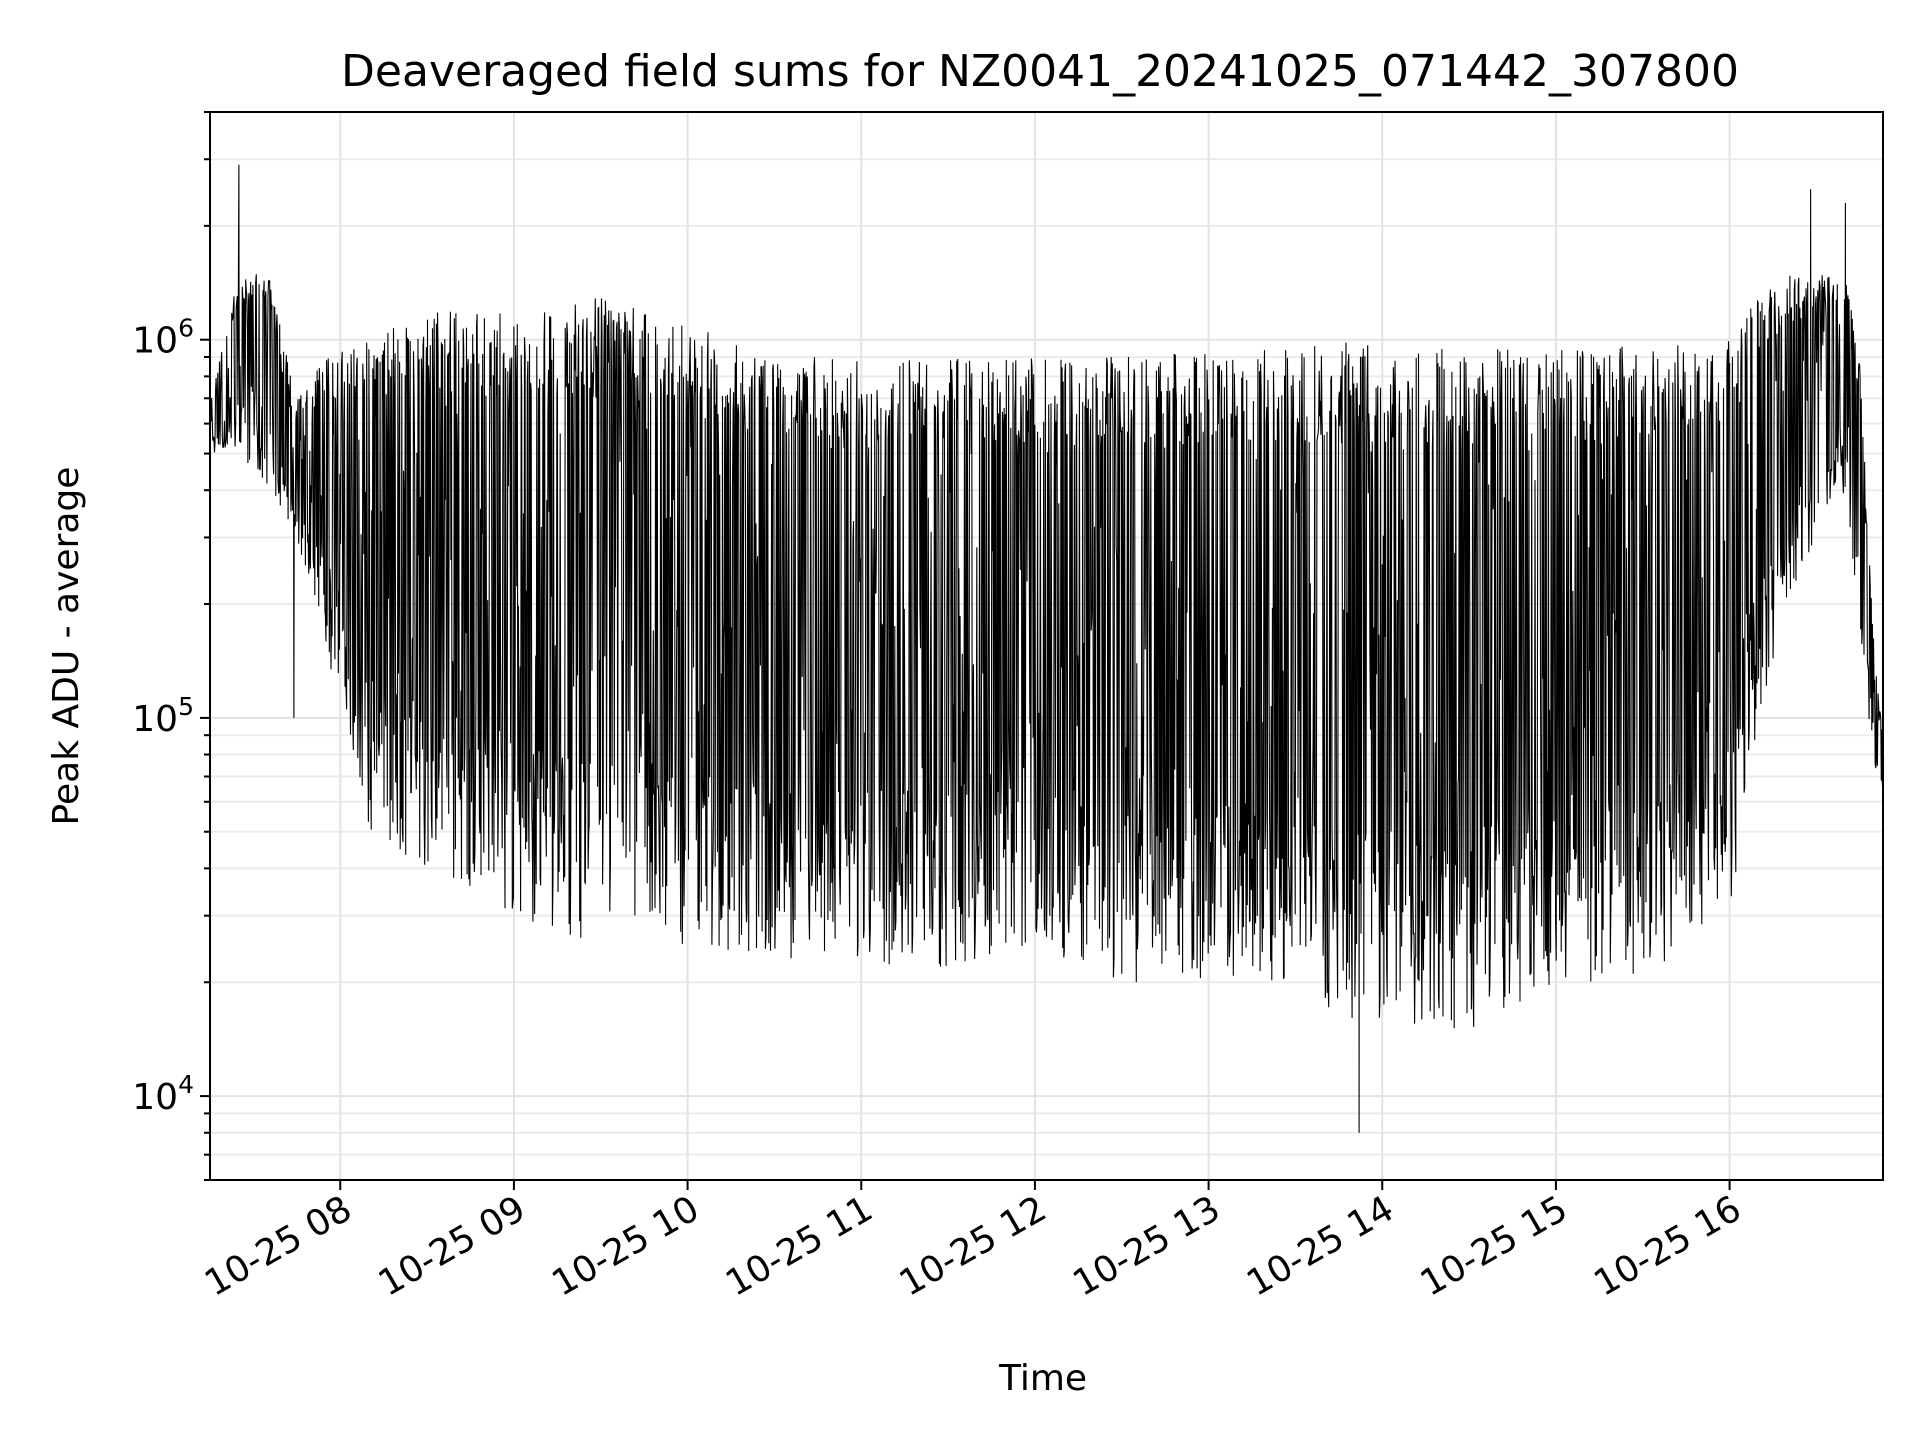 The image size is (1920, 1440). Describe the element at coordinates (1042, 1378) in the screenshot. I see `x-axis-label: Time` at that location.